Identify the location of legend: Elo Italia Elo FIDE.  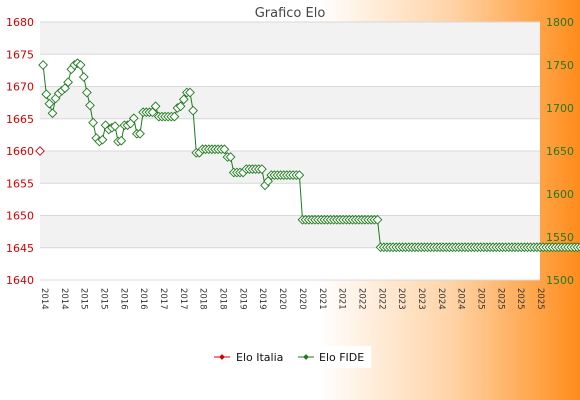
(289, 357).